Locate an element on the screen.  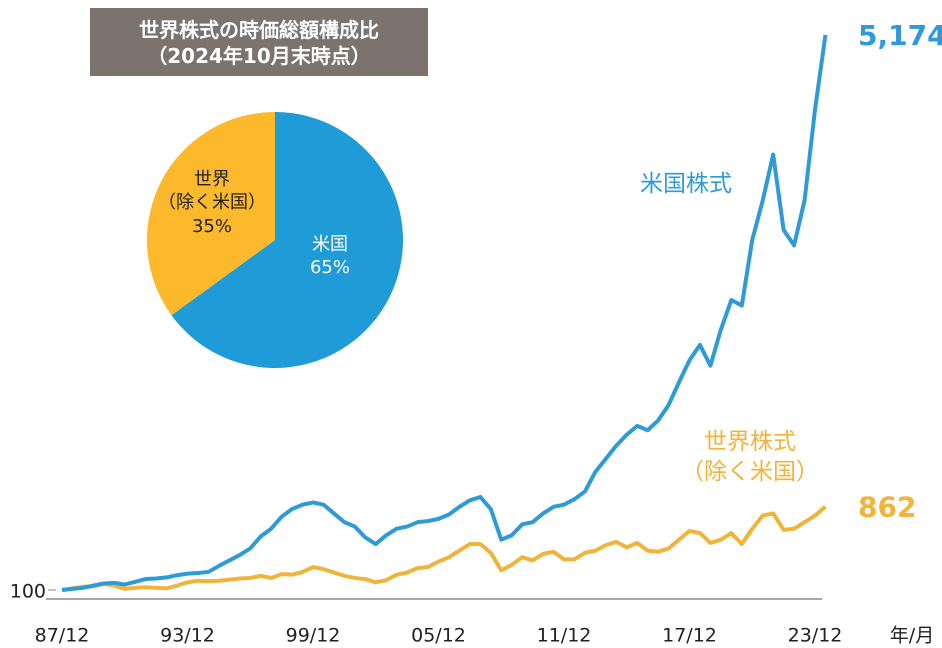
x-tick-label: 11/12 is located at coordinates (564, 636).